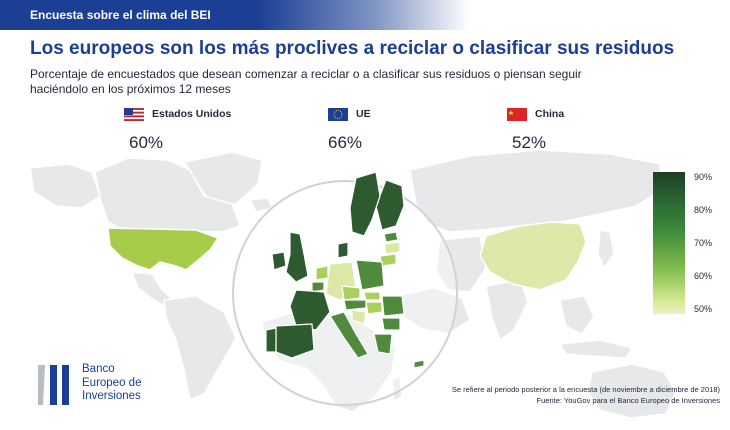 The width and height of the screenshot is (730, 430). I want to click on country-belgium, so click(318, 287).